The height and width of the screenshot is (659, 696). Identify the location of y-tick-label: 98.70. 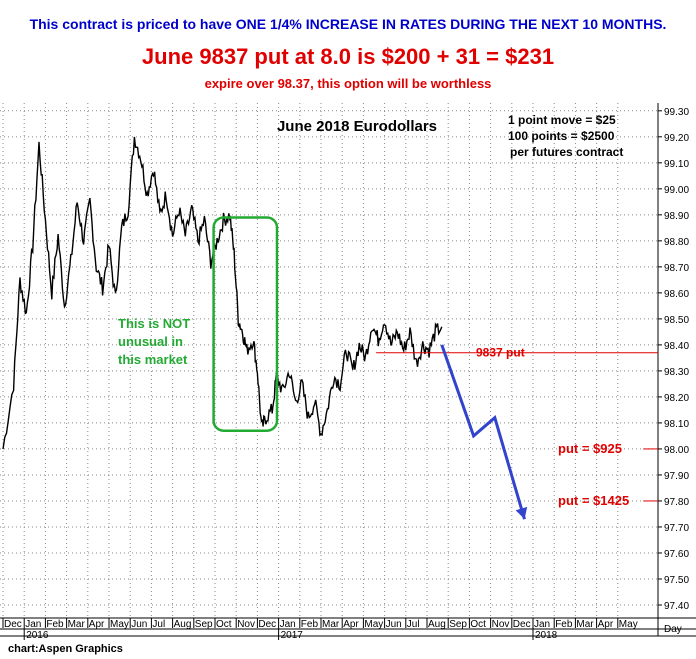
(676, 268).